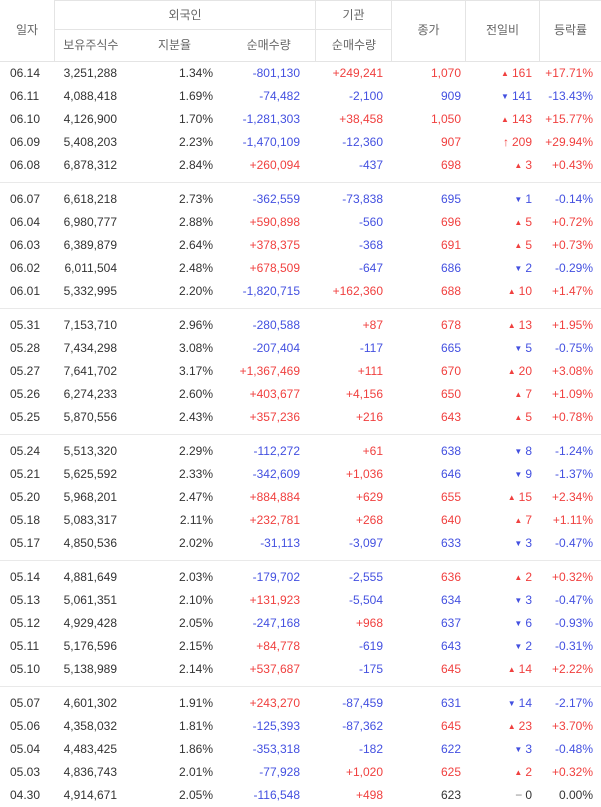 This screenshot has width=601, height=807. What do you see at coordinates (573, 623) in the screenshot?
I see `cell-change-rate: -0.93%` at bounding box center [573, 623].